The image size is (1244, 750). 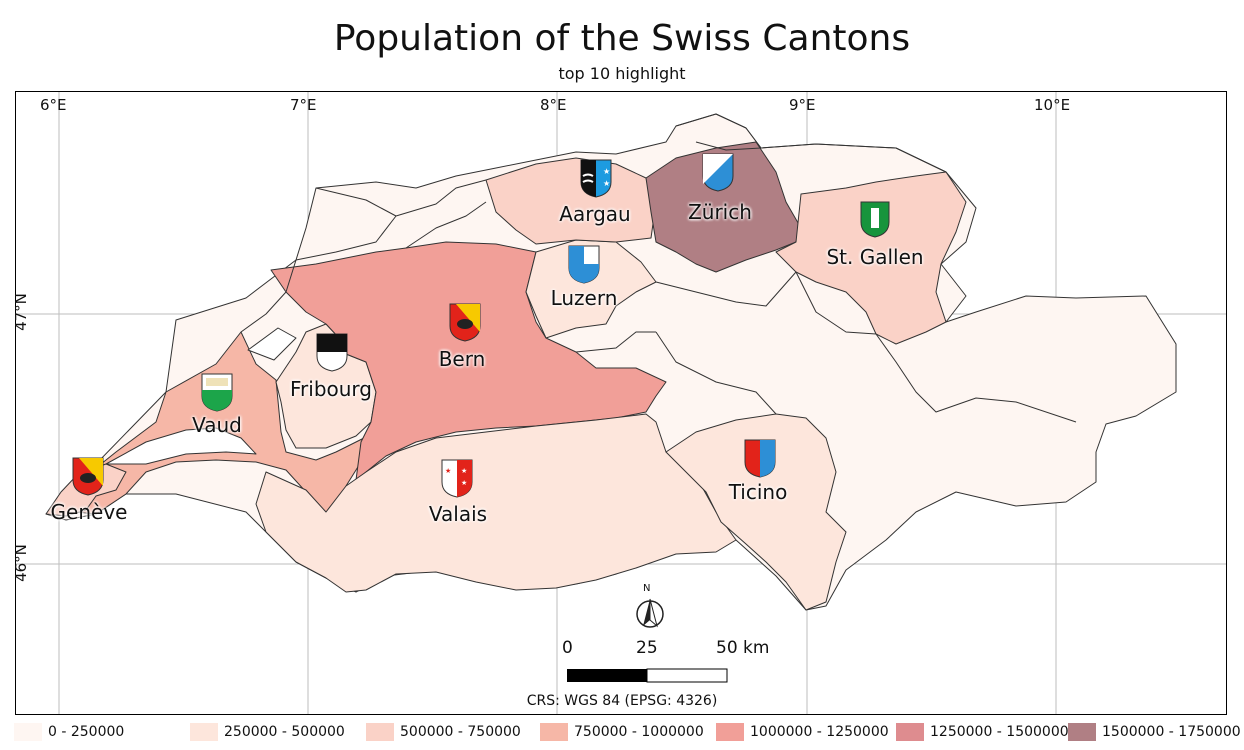 I want to click on label-luzern: Luzern, so click(x=584, y=298).